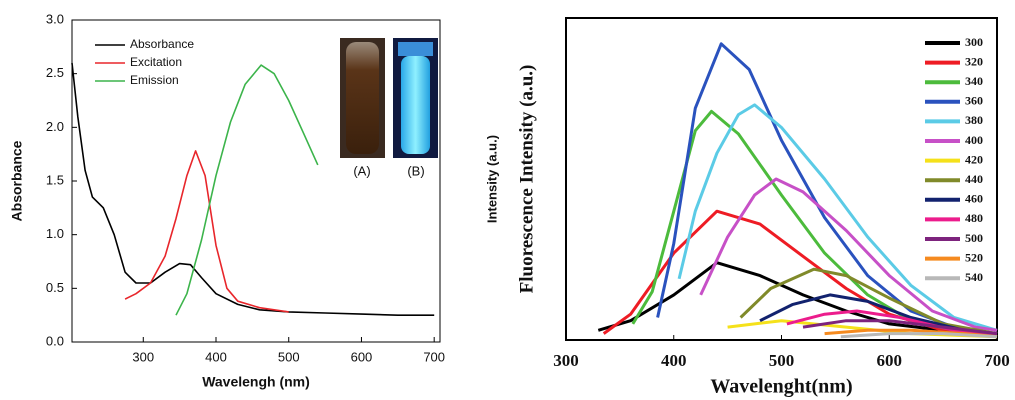  I want to click on legend-label: 360, so click(974, 101).